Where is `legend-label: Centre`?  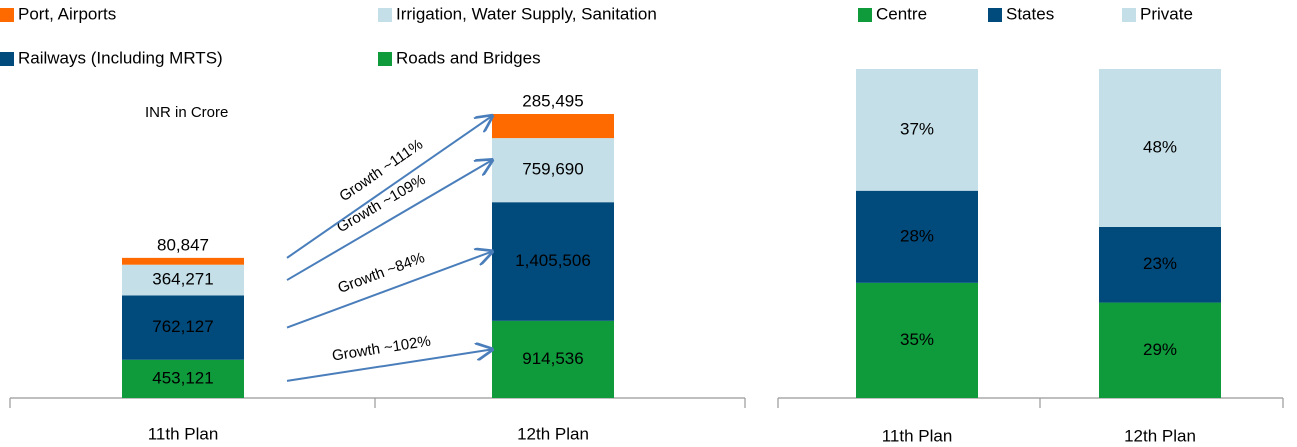
legend-label: Centre is located at coordinates (901, 13).